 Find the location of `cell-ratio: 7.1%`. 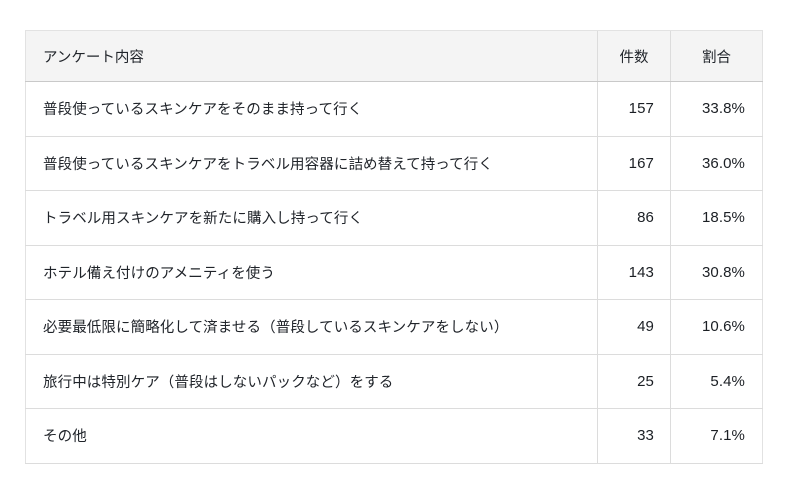

cell-ratio: 7.1% is located at coordinates (716, 436).